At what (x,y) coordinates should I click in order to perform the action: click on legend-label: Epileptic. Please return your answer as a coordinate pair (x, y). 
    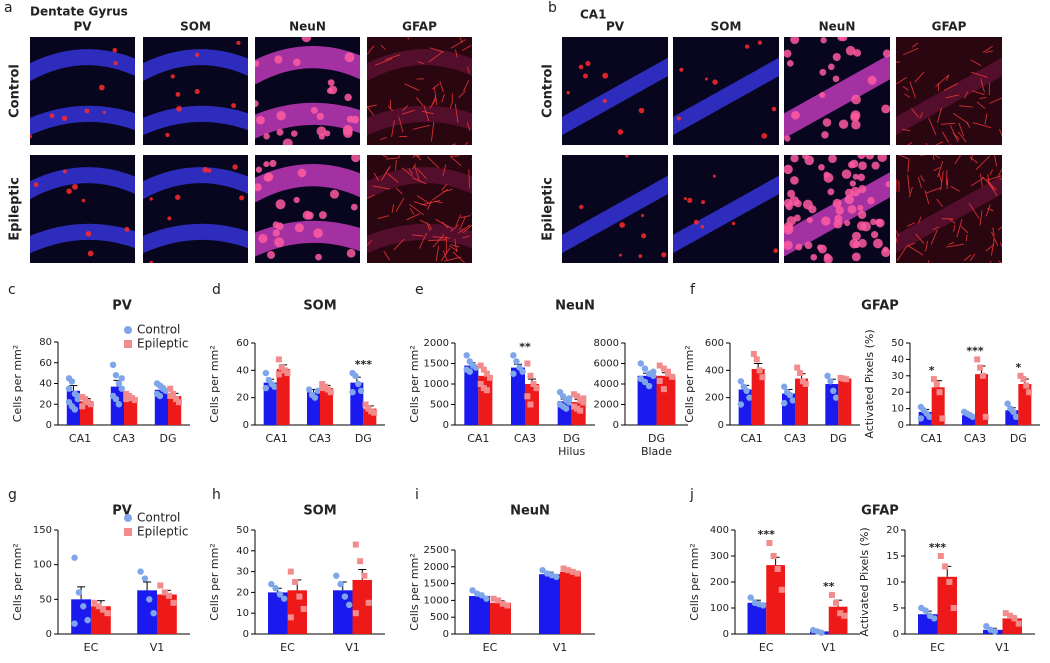
    Looking at the image, I should click on (163, 344).